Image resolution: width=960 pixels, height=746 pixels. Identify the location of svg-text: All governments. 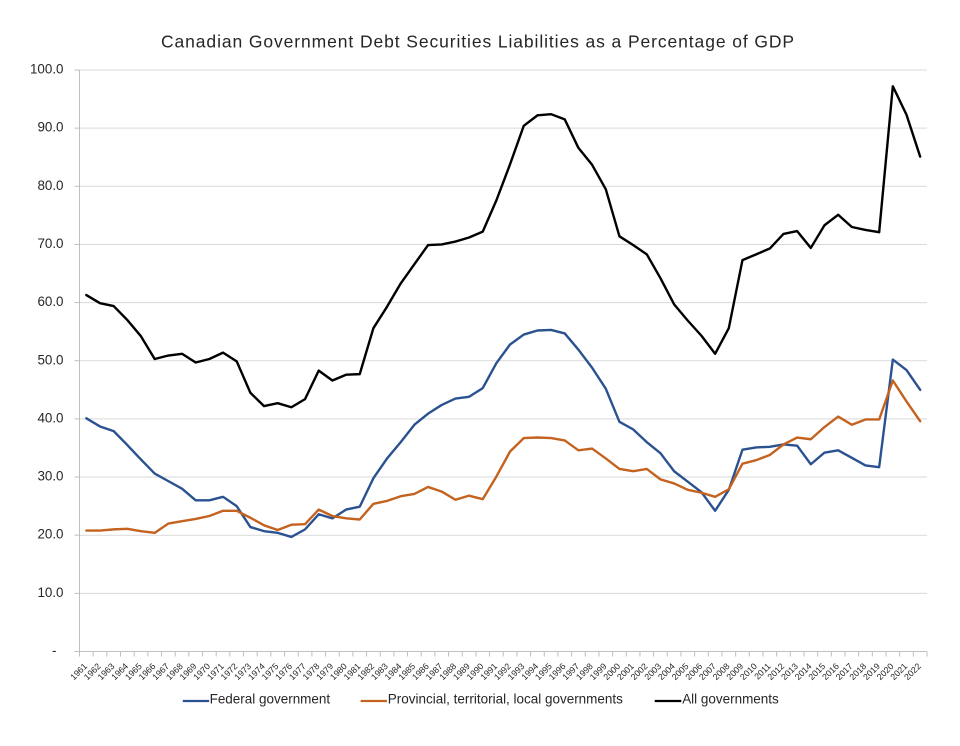
(730, 698).